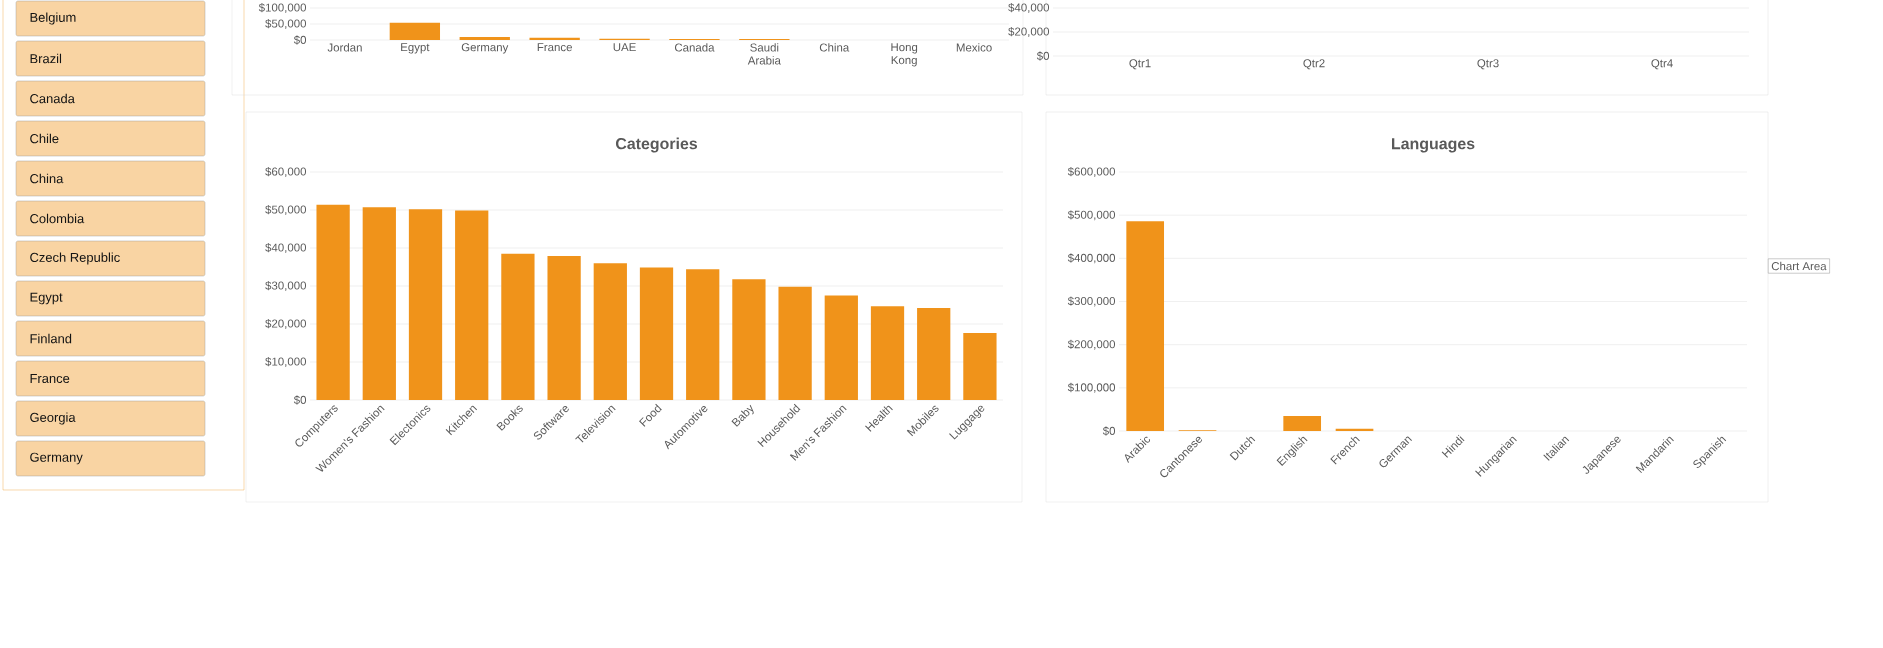  Describe the element at coordinates (50, 378) in the screenshot. I see `text: France` at that location.